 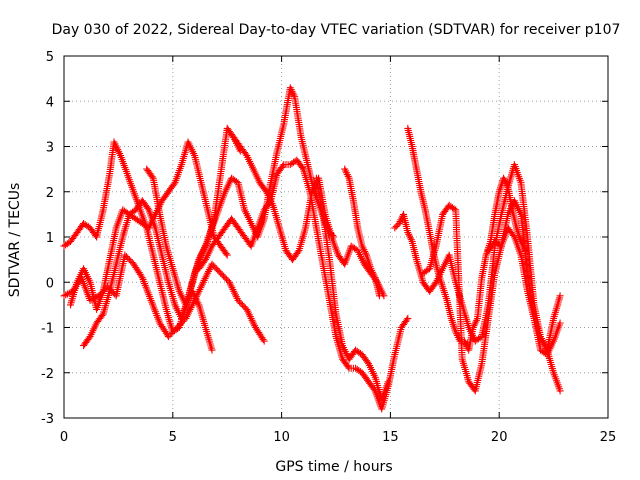 I want to click on y-axis-label: SDTVAR / TECUs, so click(x=15, y=240).